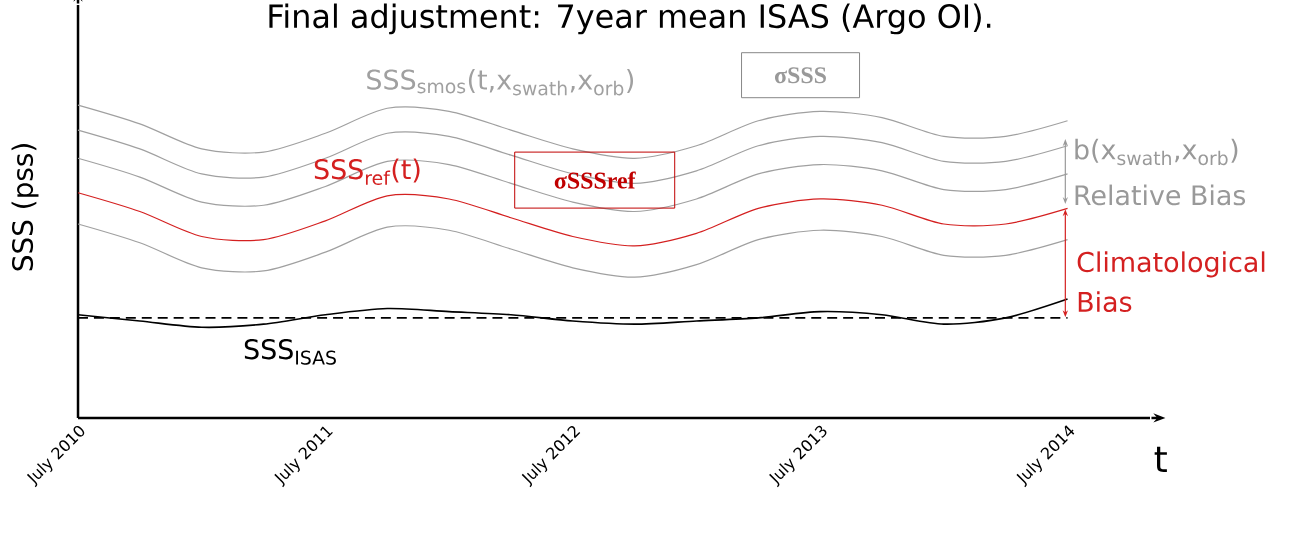 This screenshot has width=1309, height=537. Describe the element at coordinates (800, 75) in the screenshot. I see `text: σSSS` at that location.